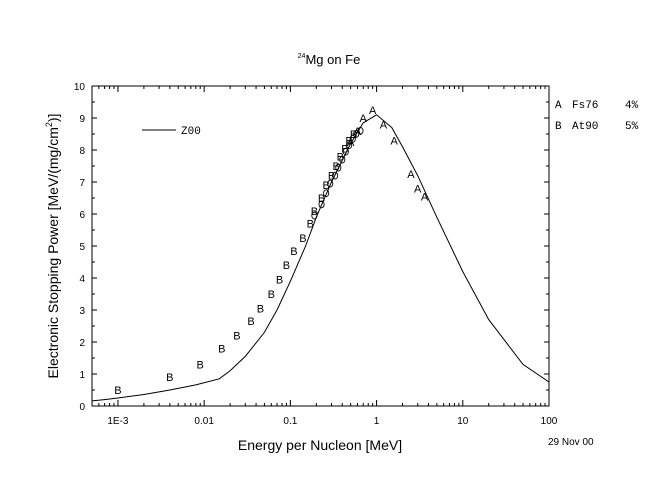  Describe the element at coordinates (632, 106) in the screenshot. I see `legend-marker-error: 4%` at that location.